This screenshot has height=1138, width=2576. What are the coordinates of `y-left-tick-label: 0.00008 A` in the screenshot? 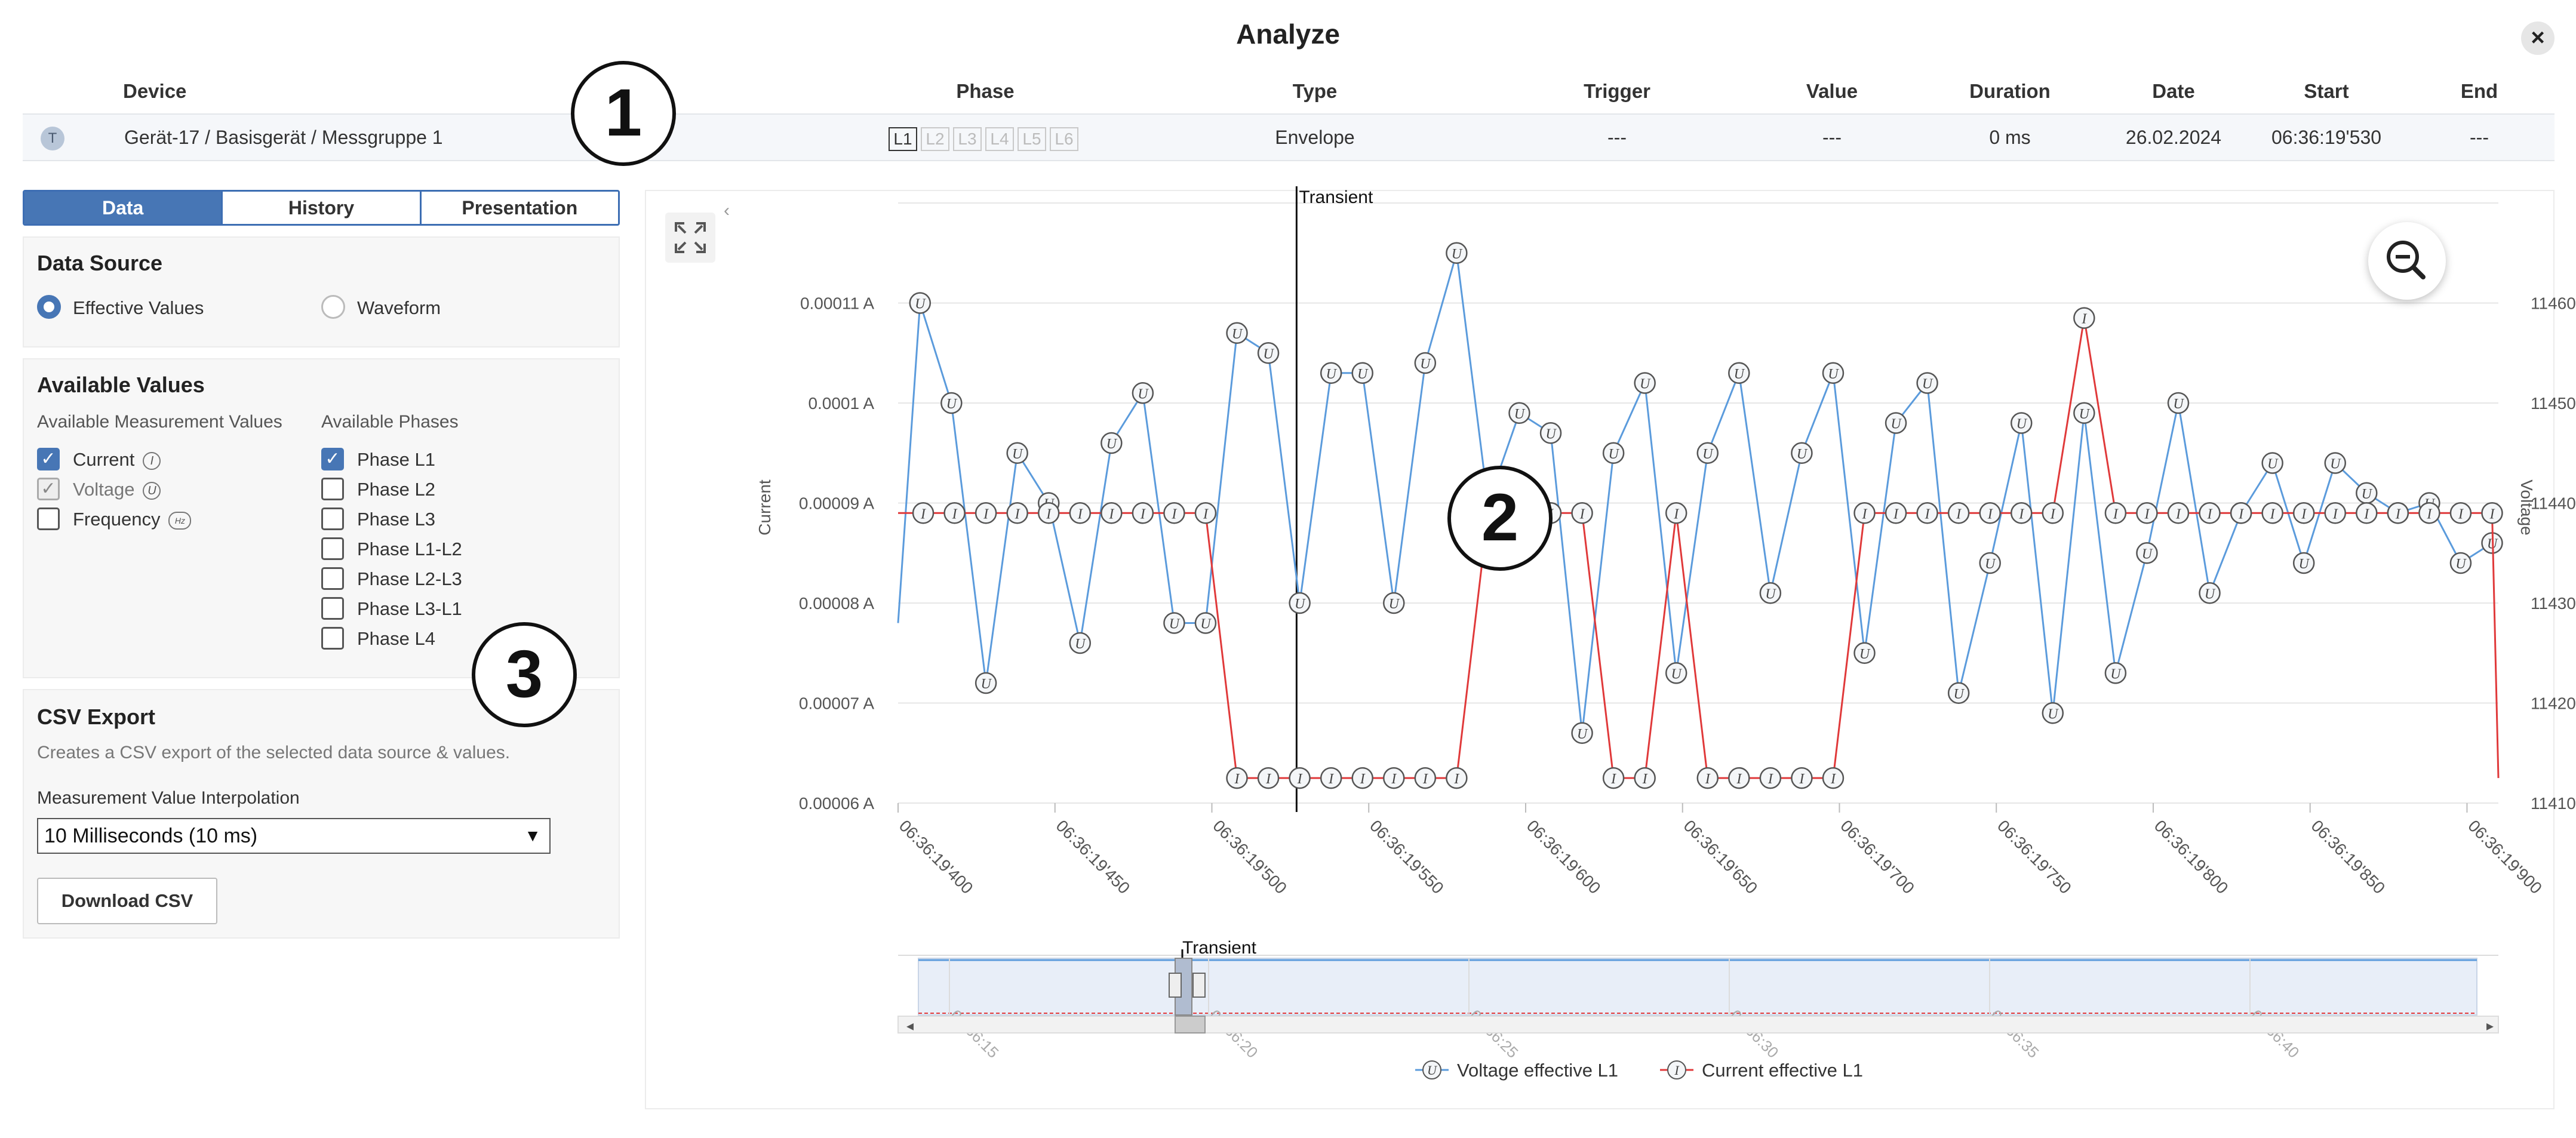 It's located at (836, 603).